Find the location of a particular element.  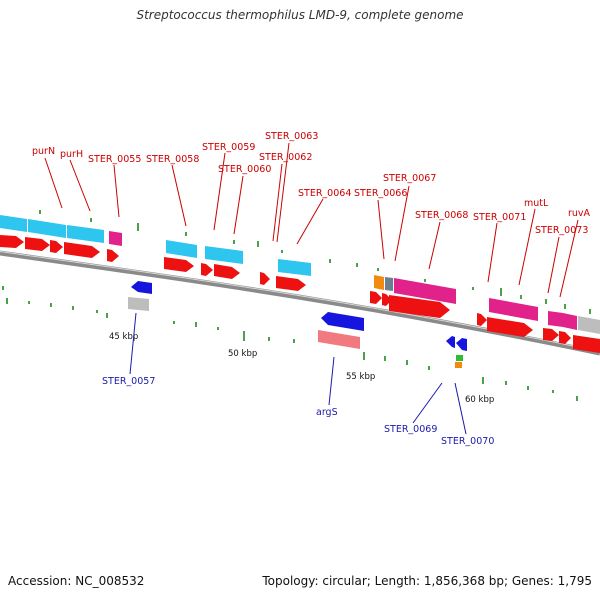

gene-label-ruvA: ruvA is located at coordinates (579, 213).